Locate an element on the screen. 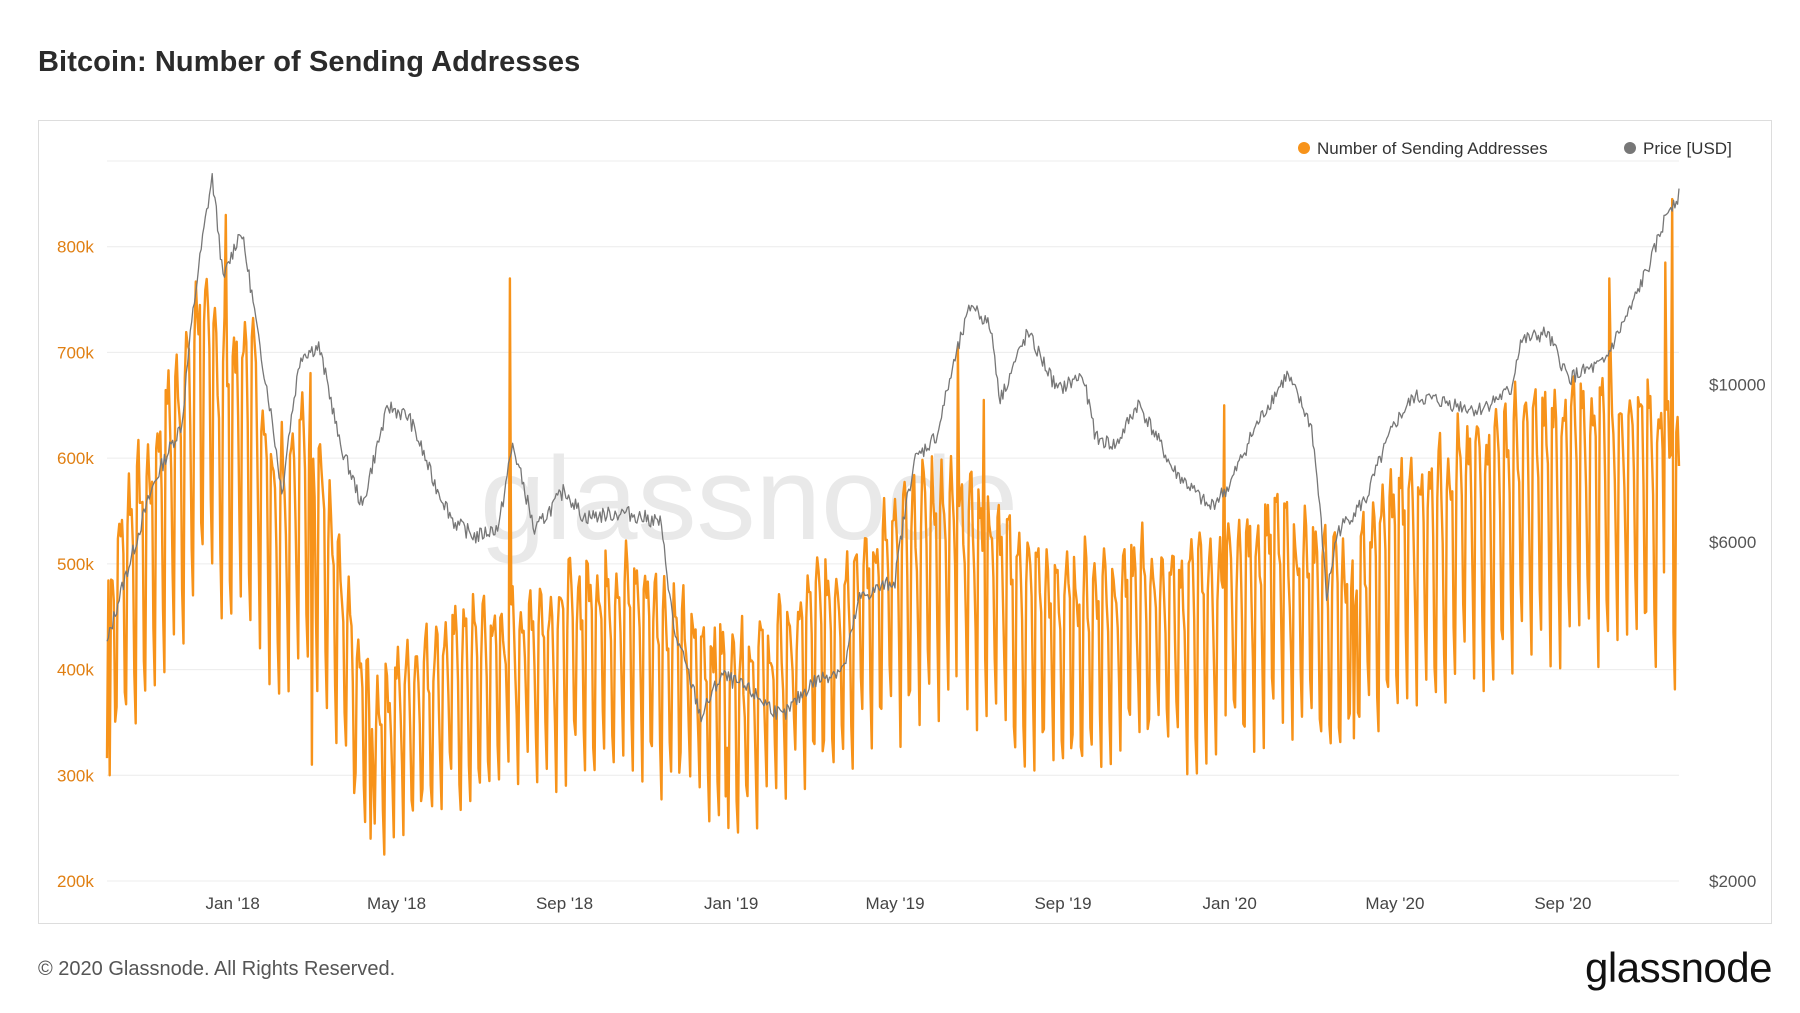  x-tick-label: May '20 is located at coordinates (1394, 903).